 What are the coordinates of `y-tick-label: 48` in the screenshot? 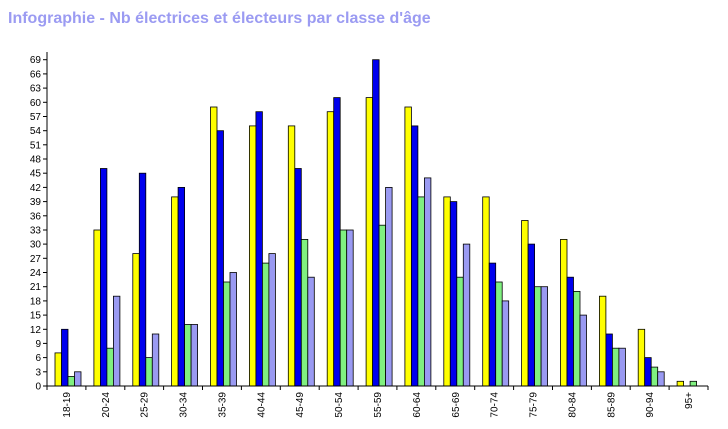 It's located at (36, 160).